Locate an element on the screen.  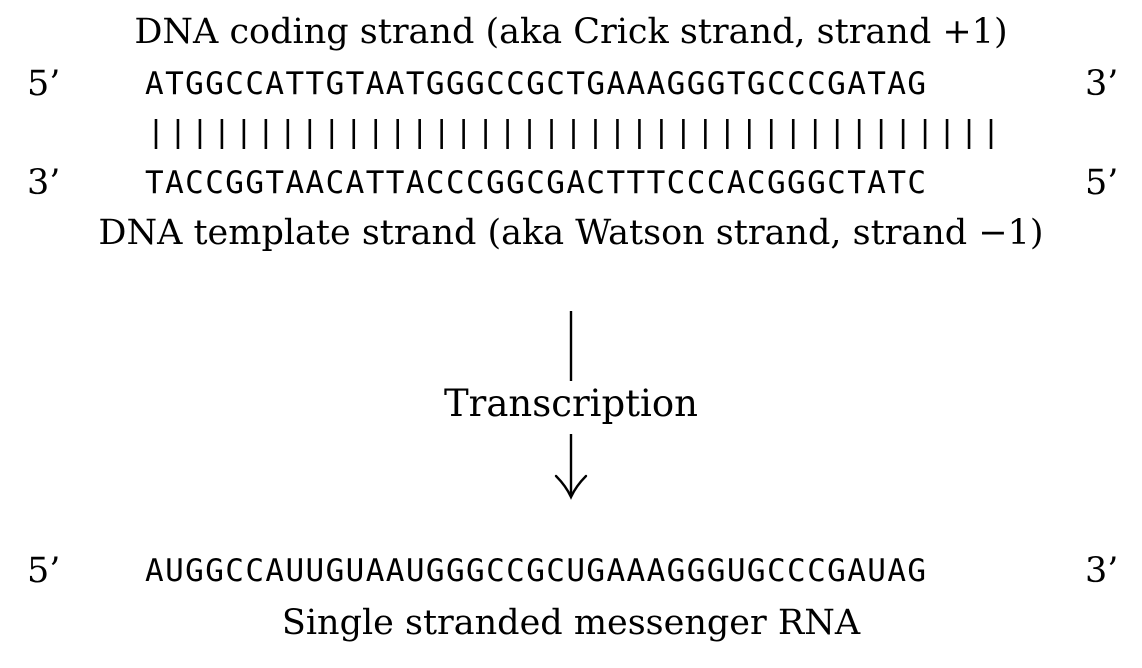
coding-strand-5-prime-end: 5’ is located at coordinates (44, 84).